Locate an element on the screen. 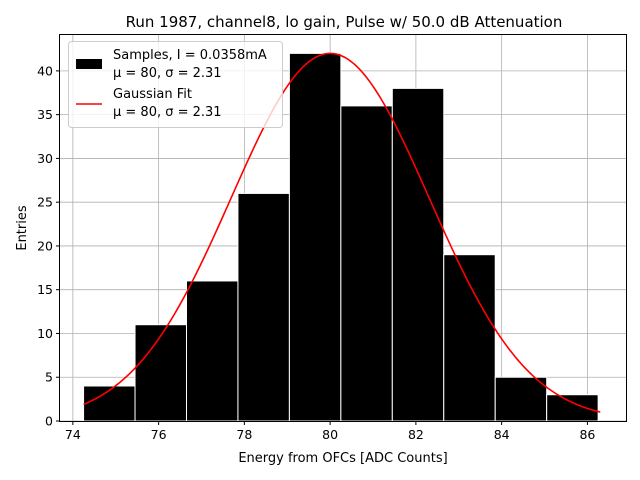 This screenshot has height=480, width=640. legend-bar-swatch is located at coordinates (89, 64).